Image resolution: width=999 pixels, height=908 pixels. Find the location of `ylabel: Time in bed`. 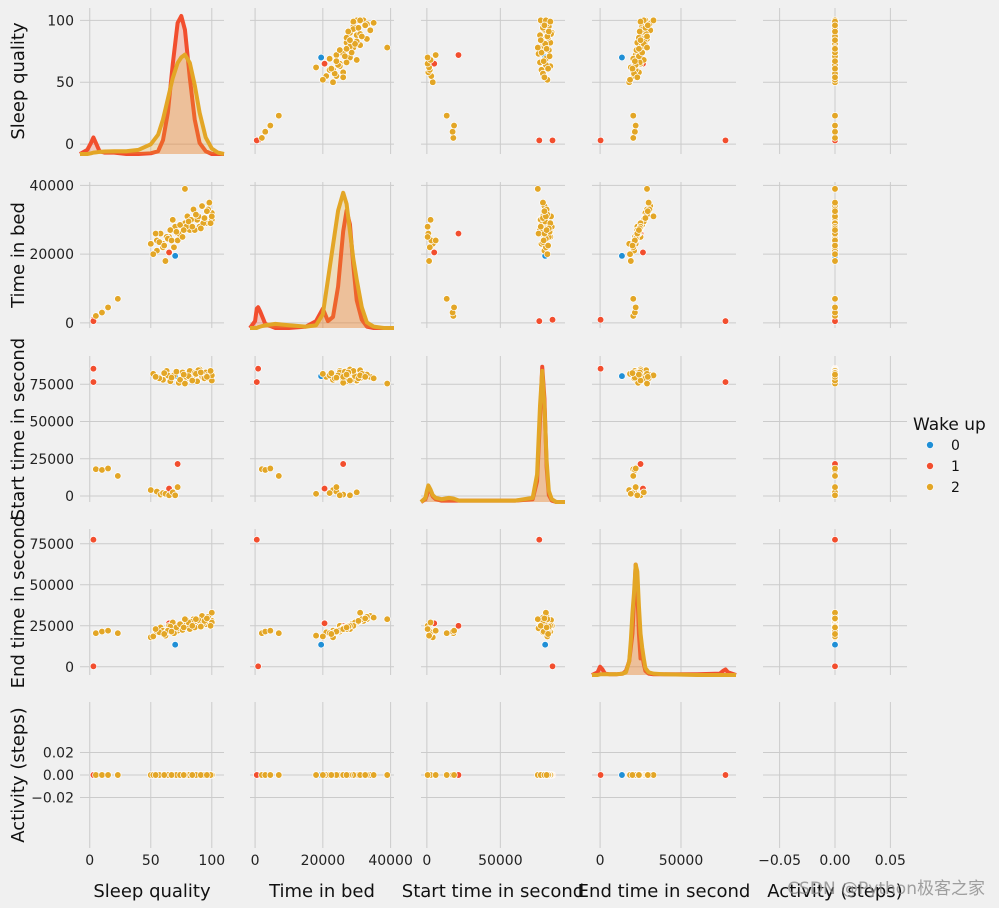

ylabel: Time in bed is located at coordinates (18, 255).